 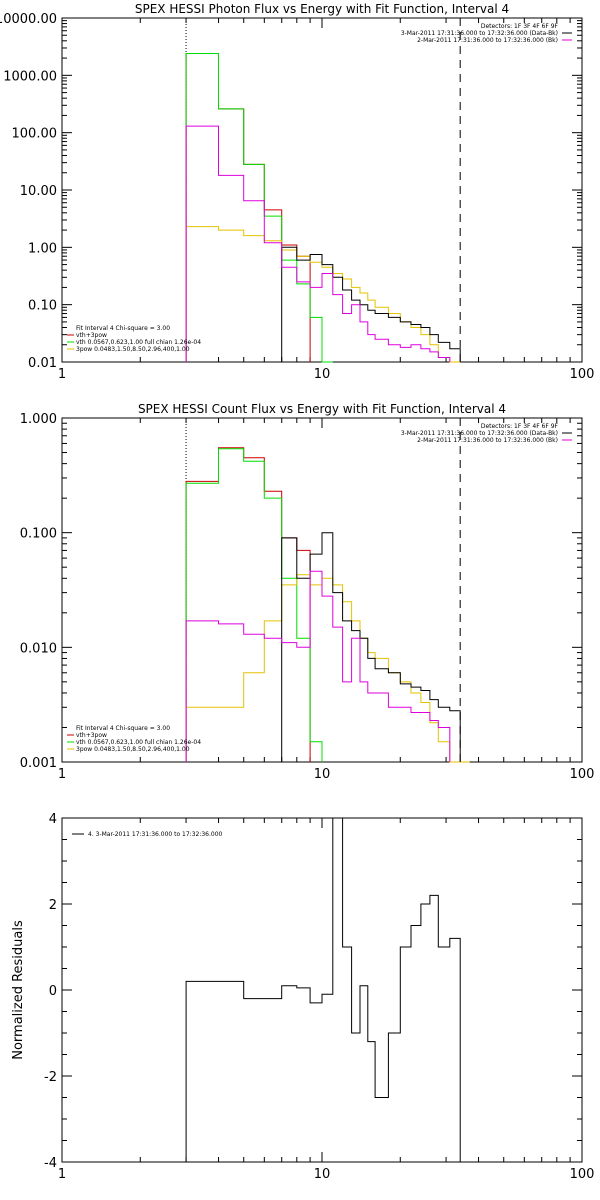 I want to click on y-tick-label: 0.01, so click(x=42, y=363).